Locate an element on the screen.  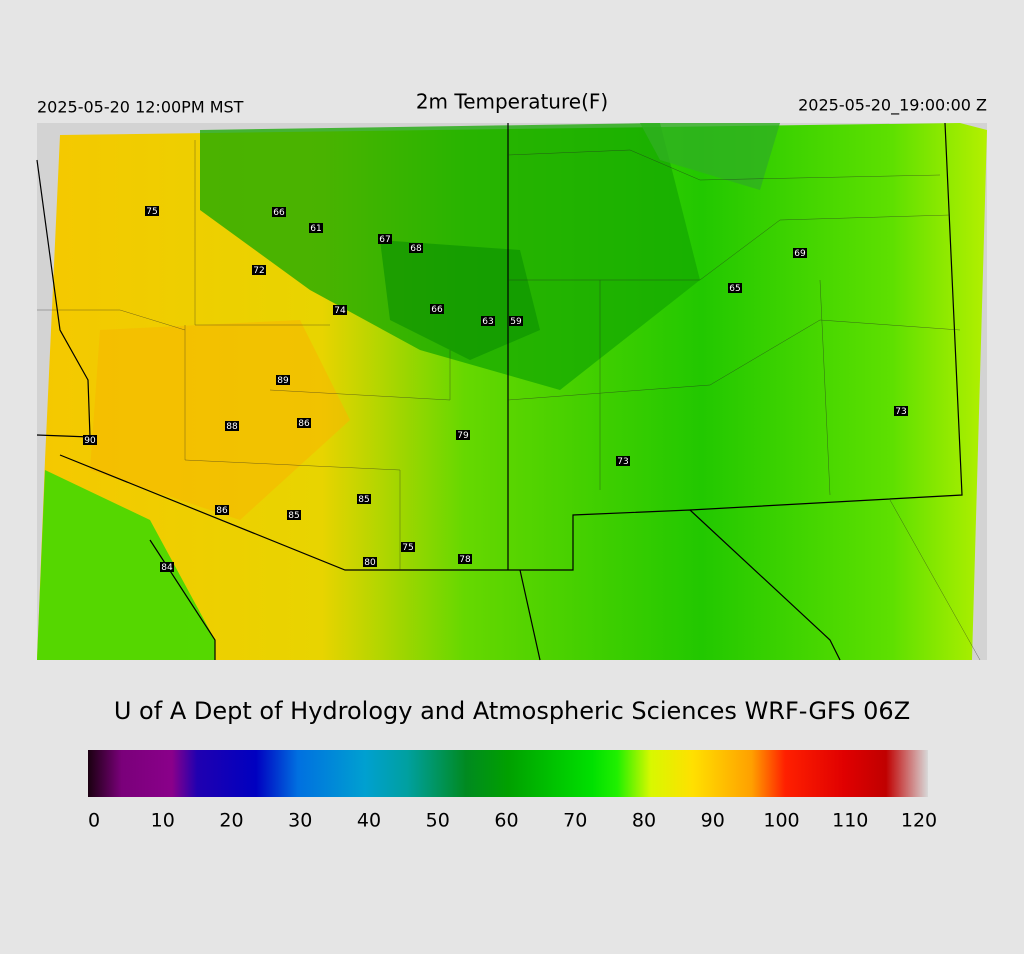
station-value: 78 is located at coordinates (465, 560).